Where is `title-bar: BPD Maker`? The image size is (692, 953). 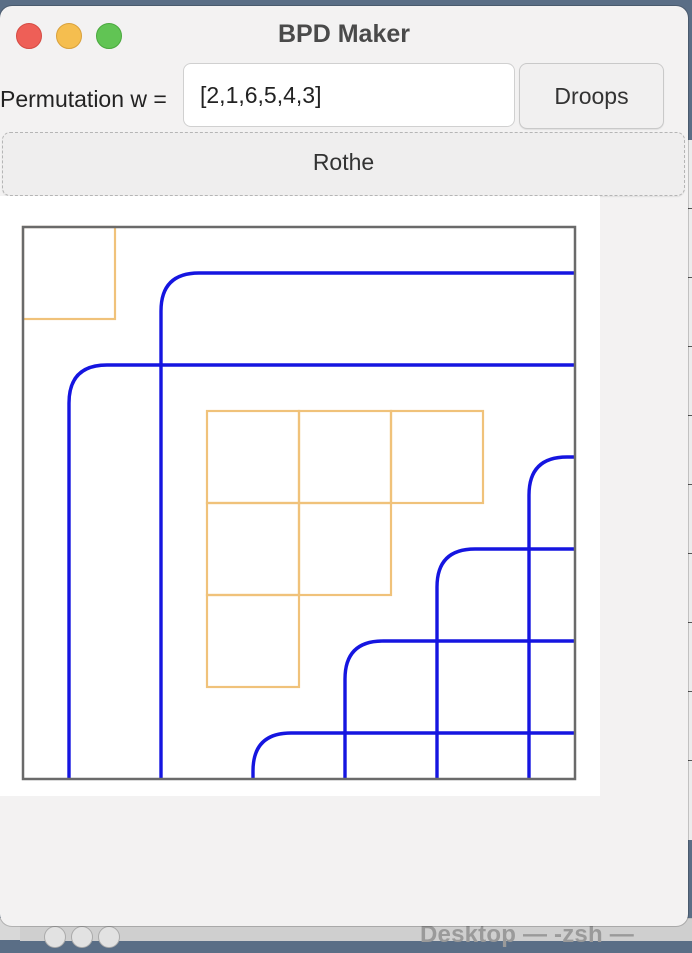
title-bar: BPD Maker is located at coordinates (344, 33).